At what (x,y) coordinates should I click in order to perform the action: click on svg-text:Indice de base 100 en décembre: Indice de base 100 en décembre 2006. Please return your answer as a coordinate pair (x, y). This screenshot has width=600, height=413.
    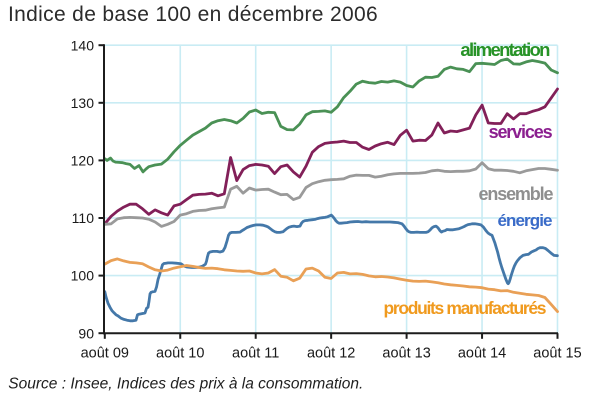
    Looking at the image, I should click on (193, 14).